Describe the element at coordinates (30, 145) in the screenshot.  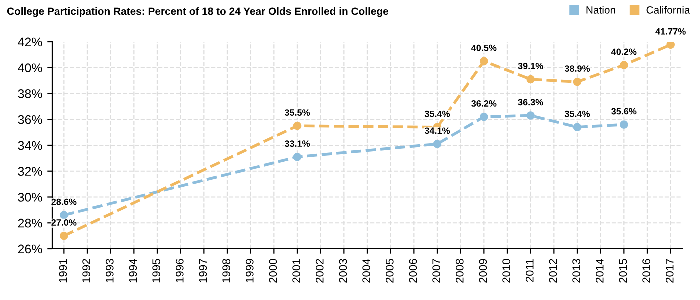
I see `y-tick-label: 34%` at that location.